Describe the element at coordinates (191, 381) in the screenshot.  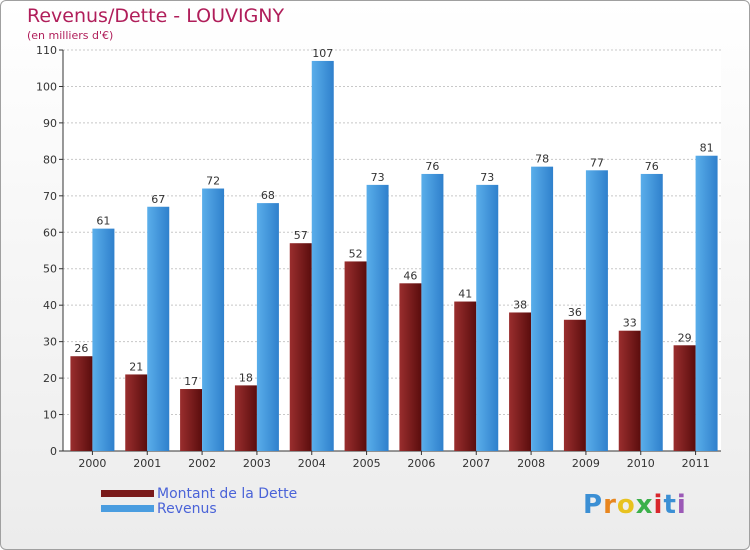
I see `data-label-dette: 17` at that location.